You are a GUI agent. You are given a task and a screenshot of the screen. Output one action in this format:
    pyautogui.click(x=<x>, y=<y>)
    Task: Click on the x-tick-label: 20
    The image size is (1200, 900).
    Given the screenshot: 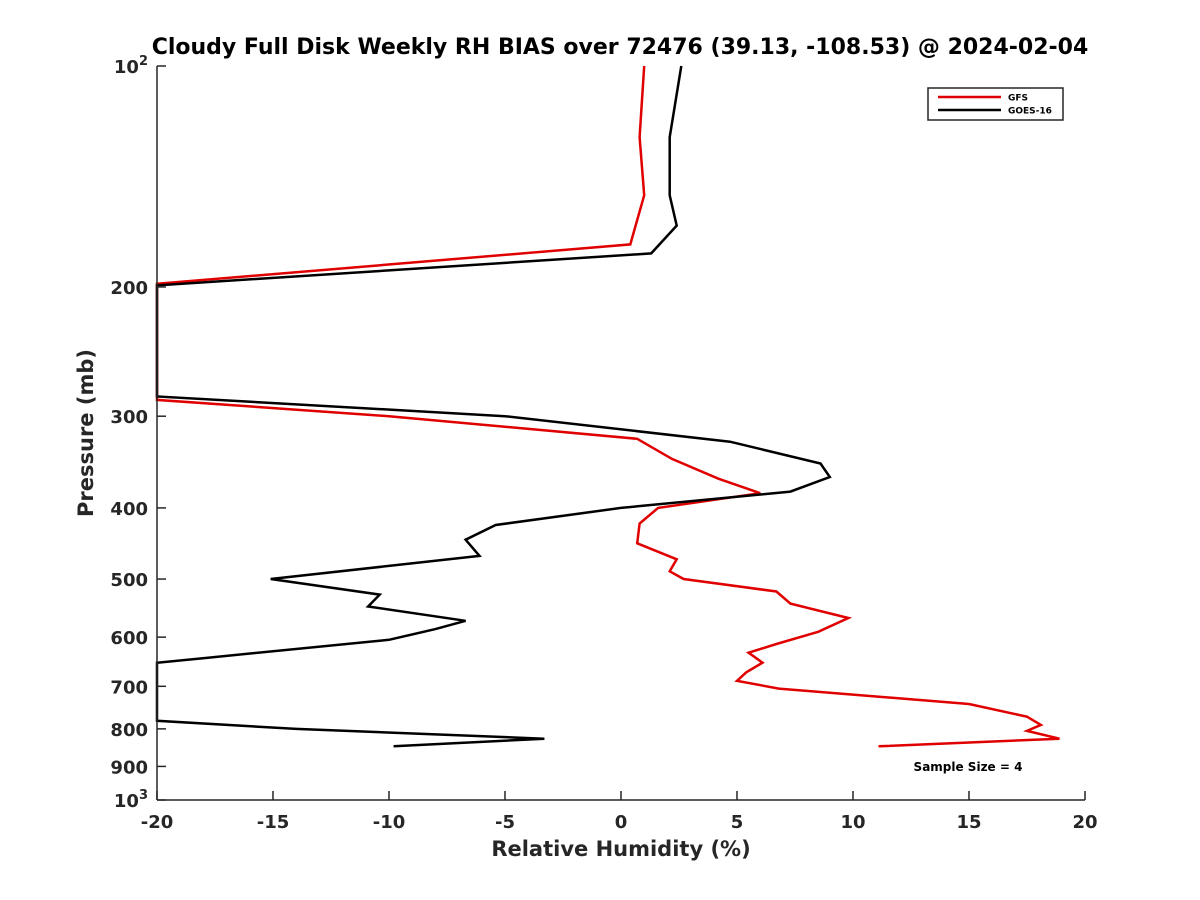 What is the action you would take?
    pyautogui.click(x=1084, y=822)
    